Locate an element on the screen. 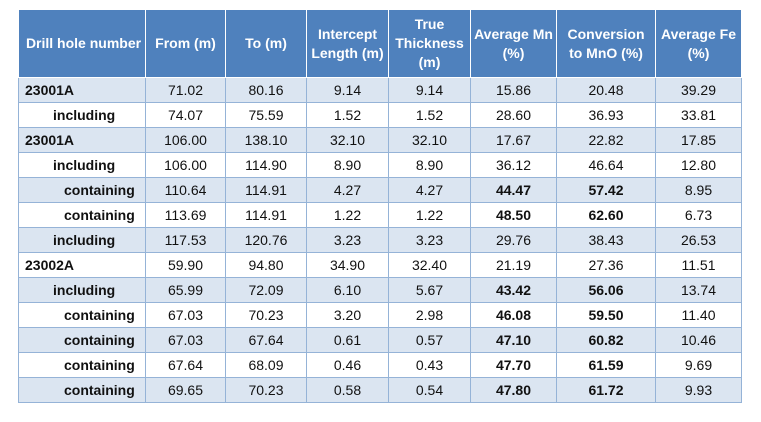  cell-to: 114.91 is located at coordinates (266, 215).